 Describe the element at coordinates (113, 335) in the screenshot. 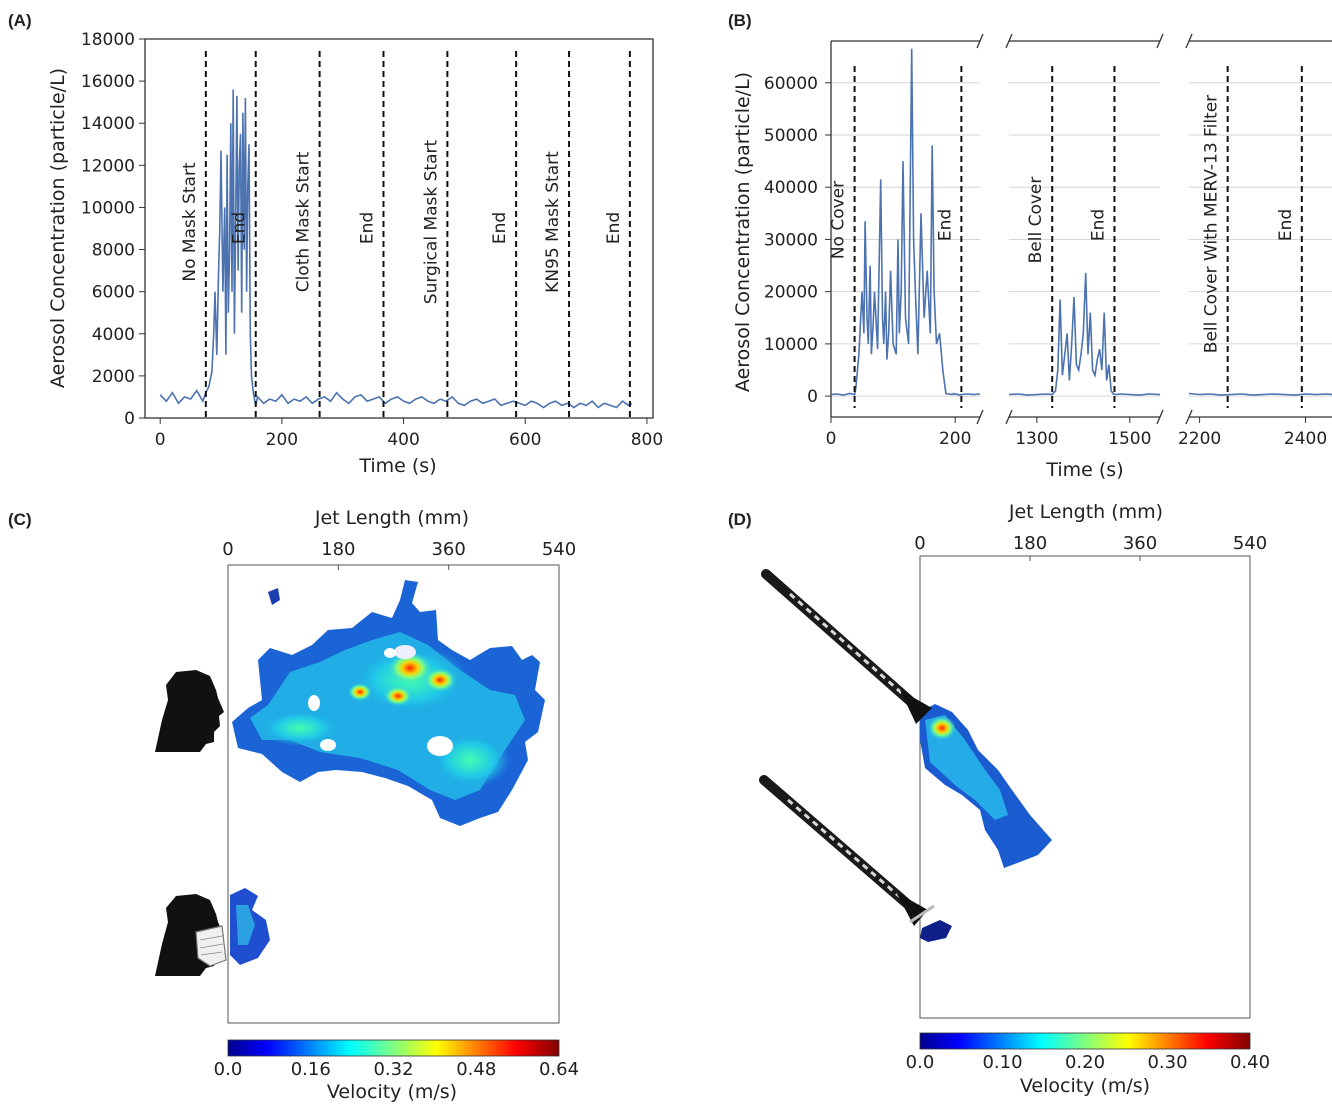

I see `chart-a-ytick-label: 4000` at that location.